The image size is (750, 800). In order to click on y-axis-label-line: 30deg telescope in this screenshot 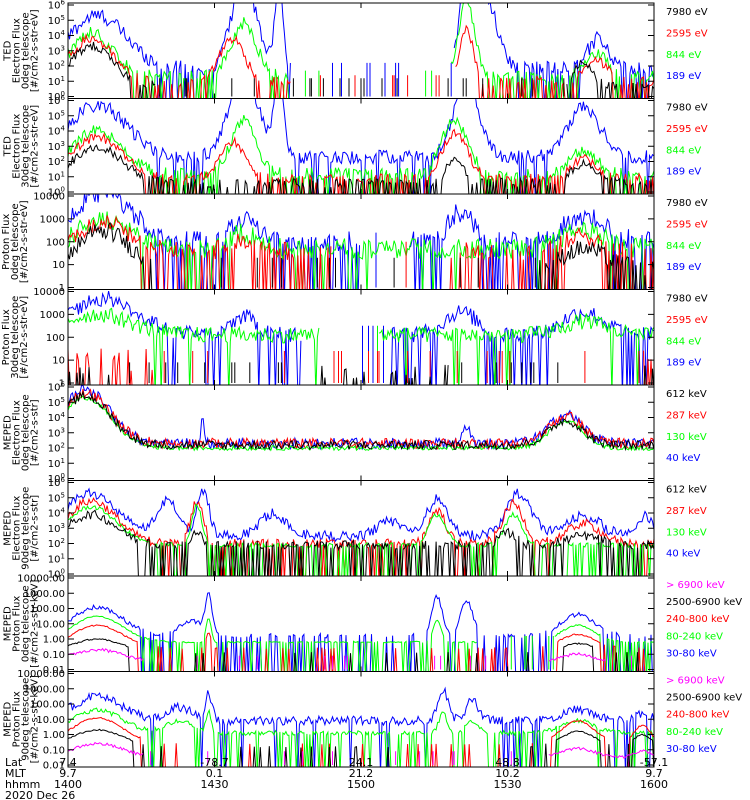, I will do `click(15, 337)`.